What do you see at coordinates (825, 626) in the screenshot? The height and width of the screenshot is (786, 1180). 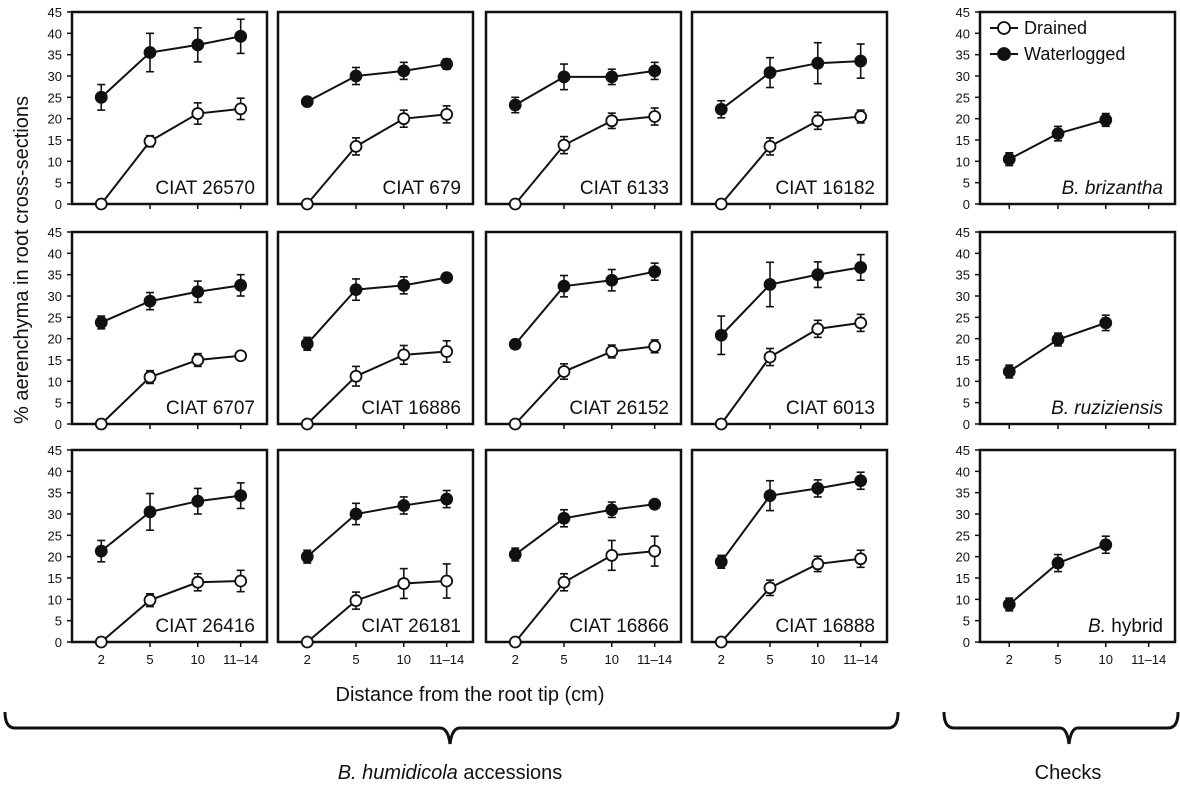 I see `panel-label: CIAT 16888` at bounding box center [825, 626].